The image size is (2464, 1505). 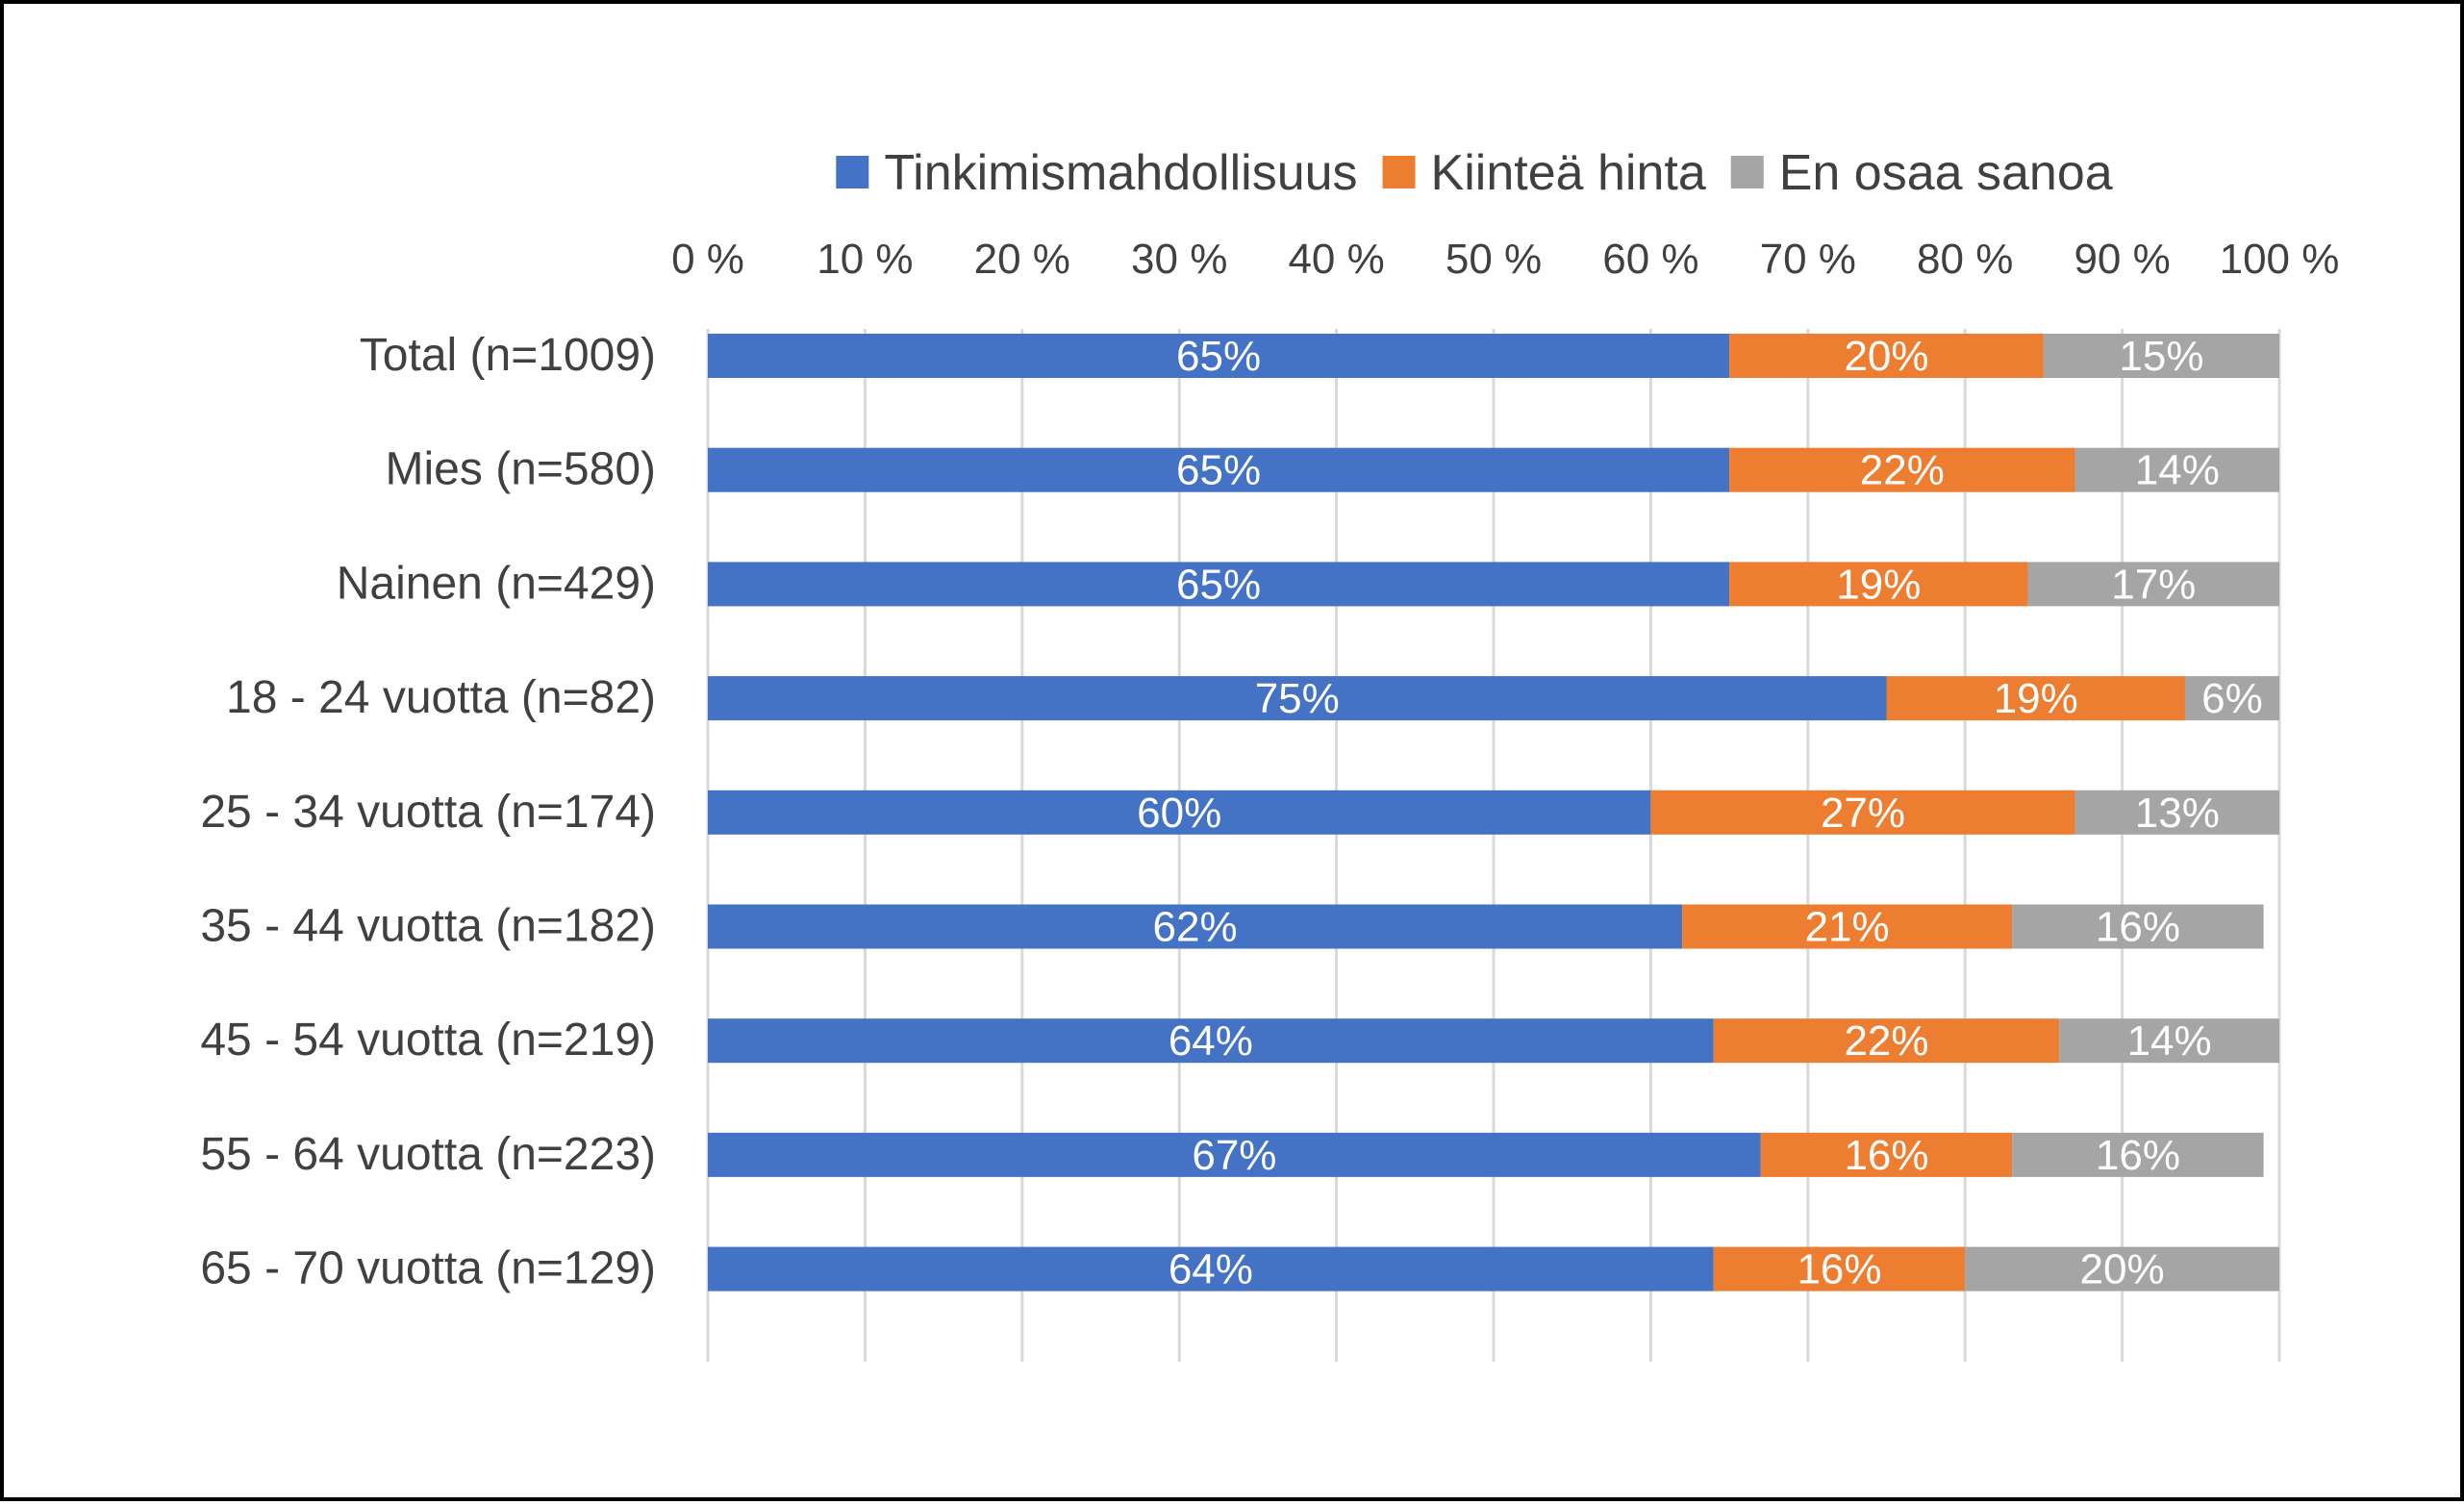 I want to click on x-tick-label: 40 %, so click(x=1336, y=259).